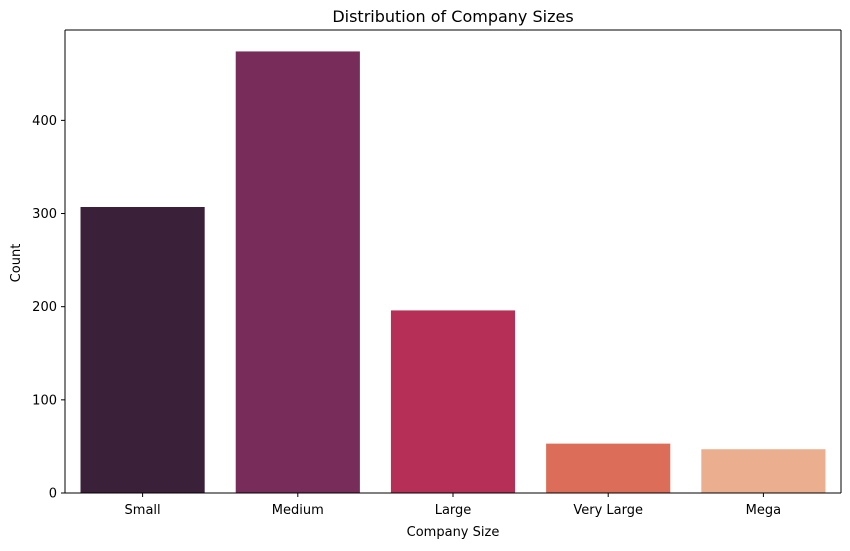  What do you see at coordinates (453, 532) in the screenshot?
I see `x-axis-title: Company Size` at bounding box center [453, 532].